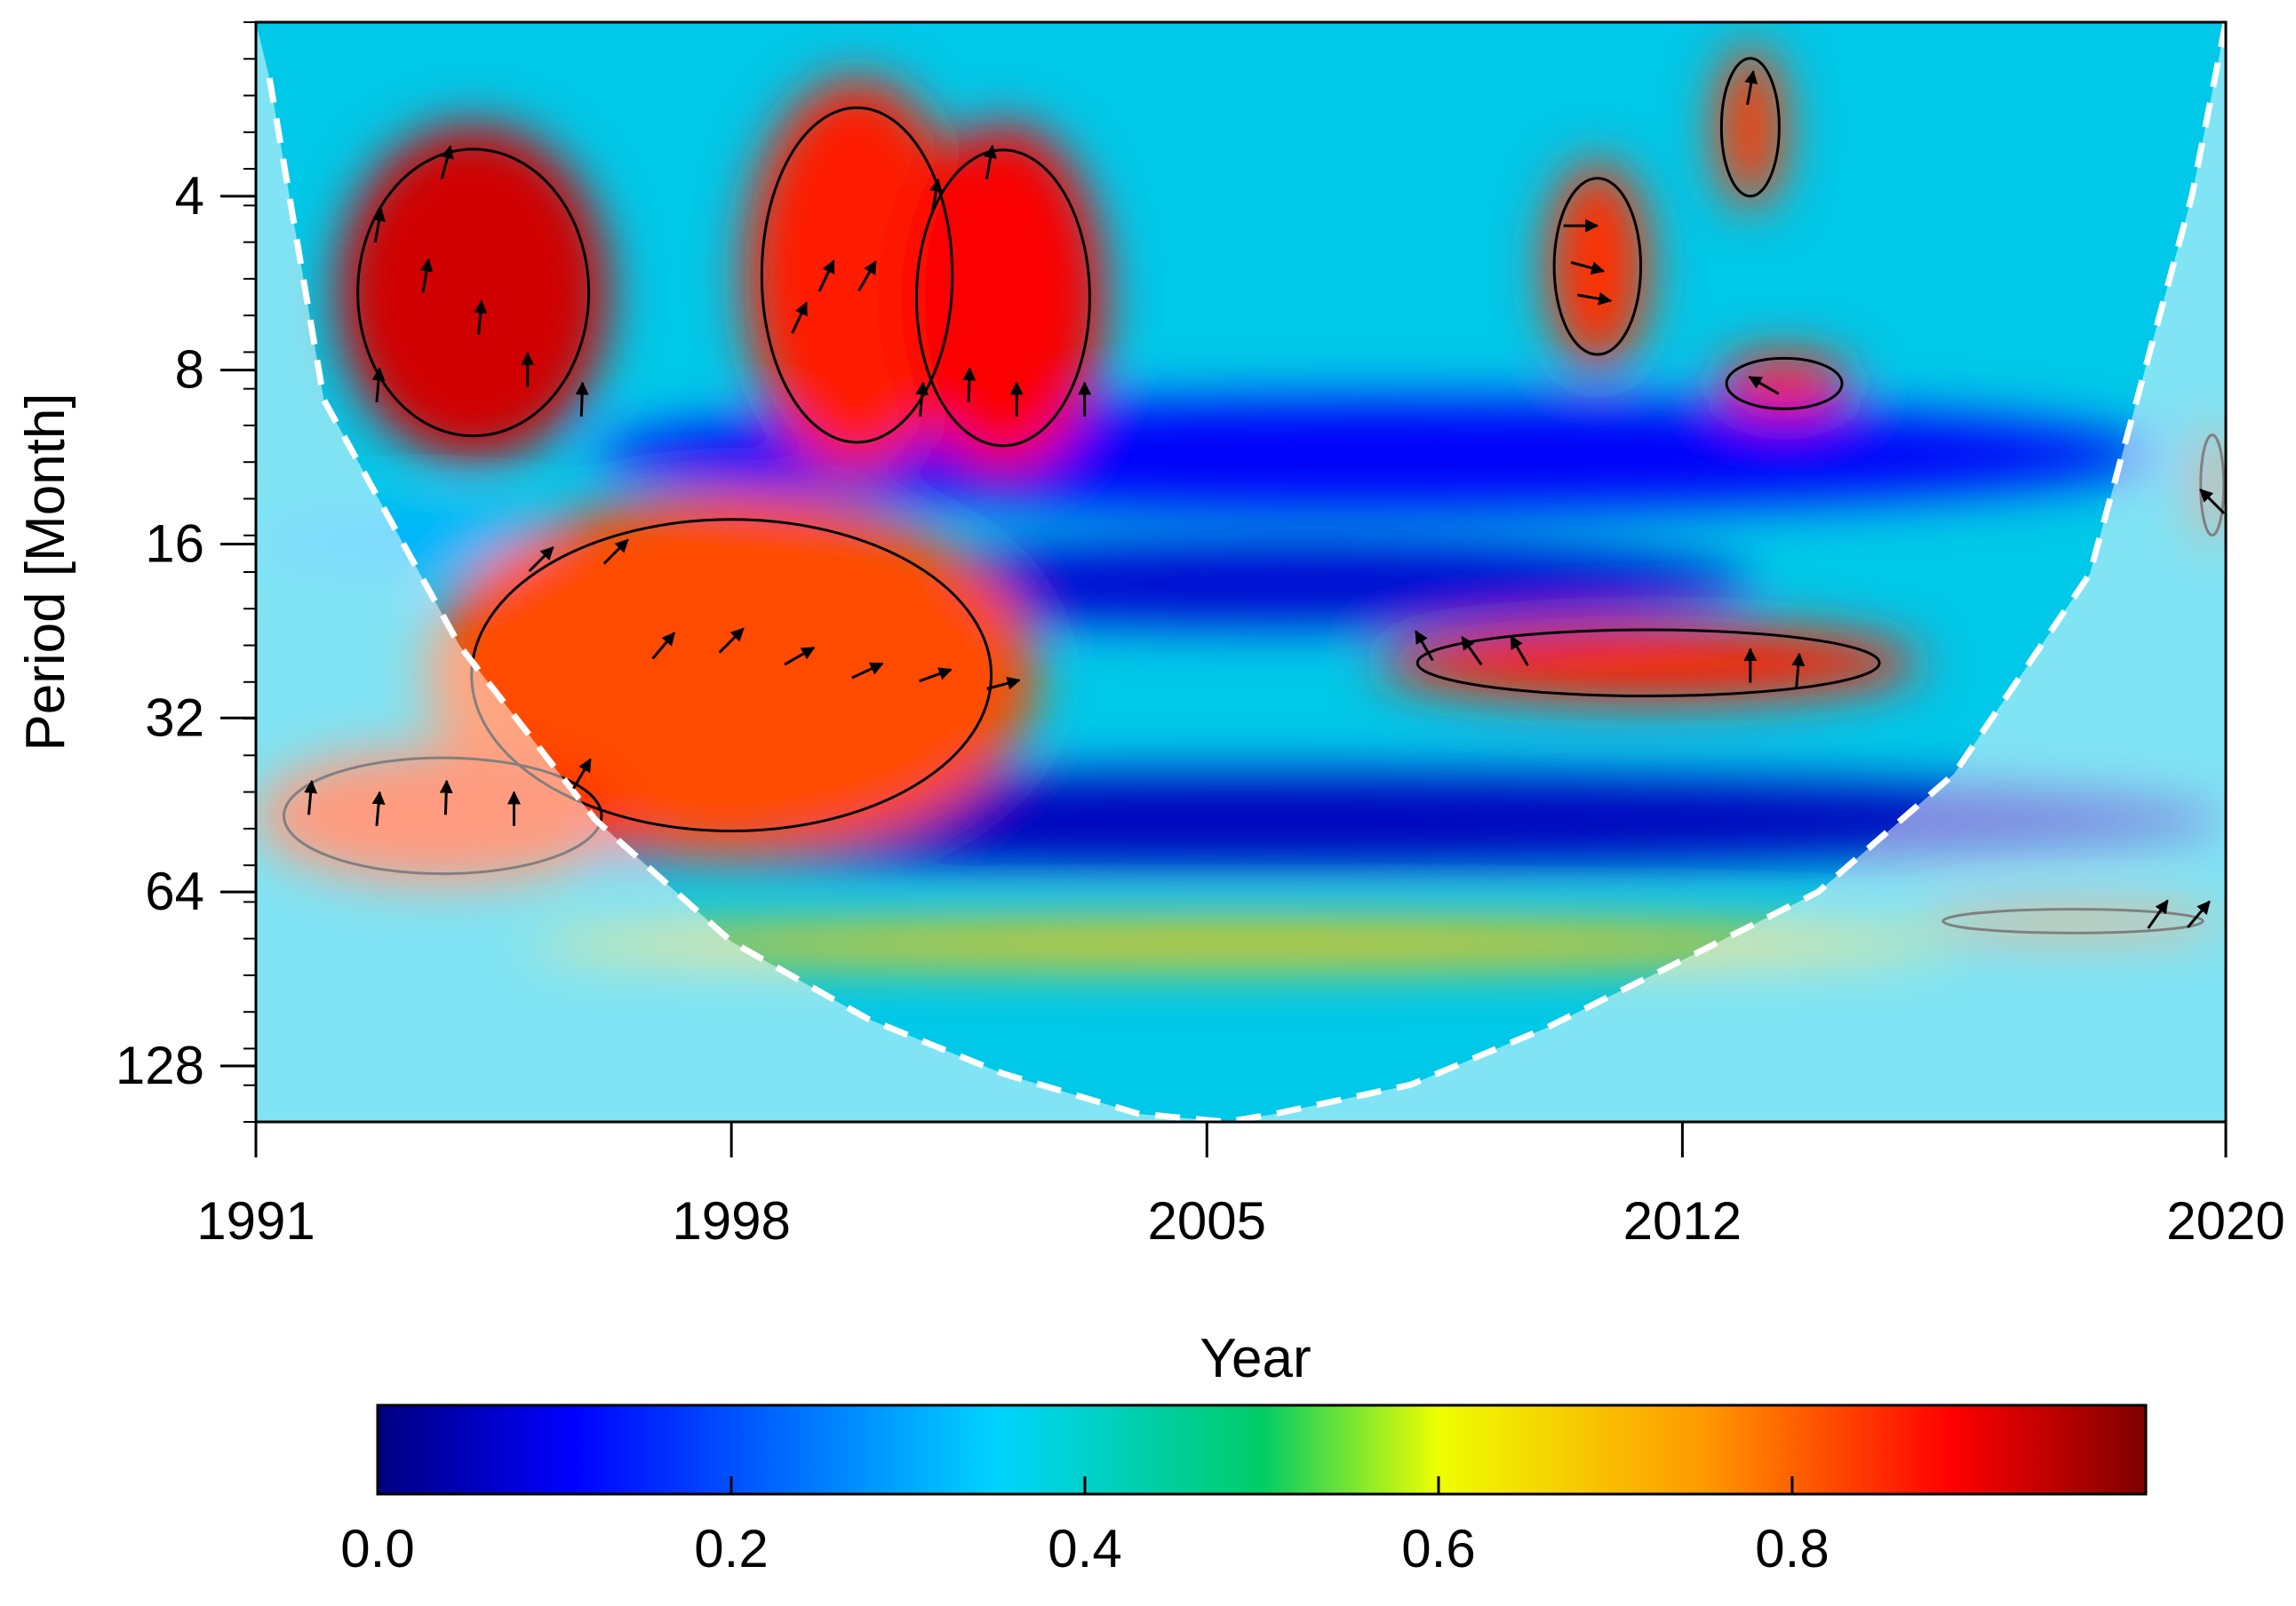 The height and width of the screenshot is (1606, 2296). I want to click on x-tick-label-1998: 1998, so click(731, 1221).